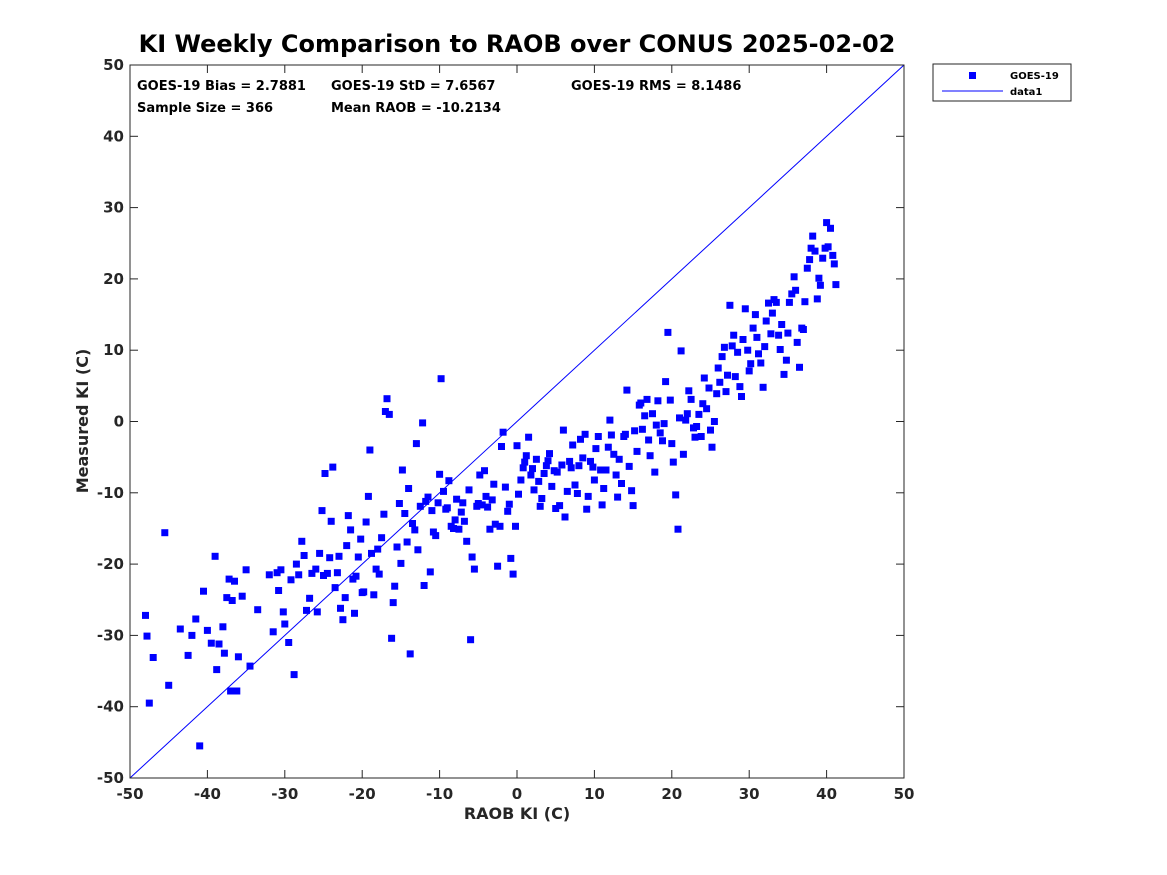 Image resolution: width=1167 pixels, height=875 pixels. I want to click on x-tick-label: 0, so click(517, 794).